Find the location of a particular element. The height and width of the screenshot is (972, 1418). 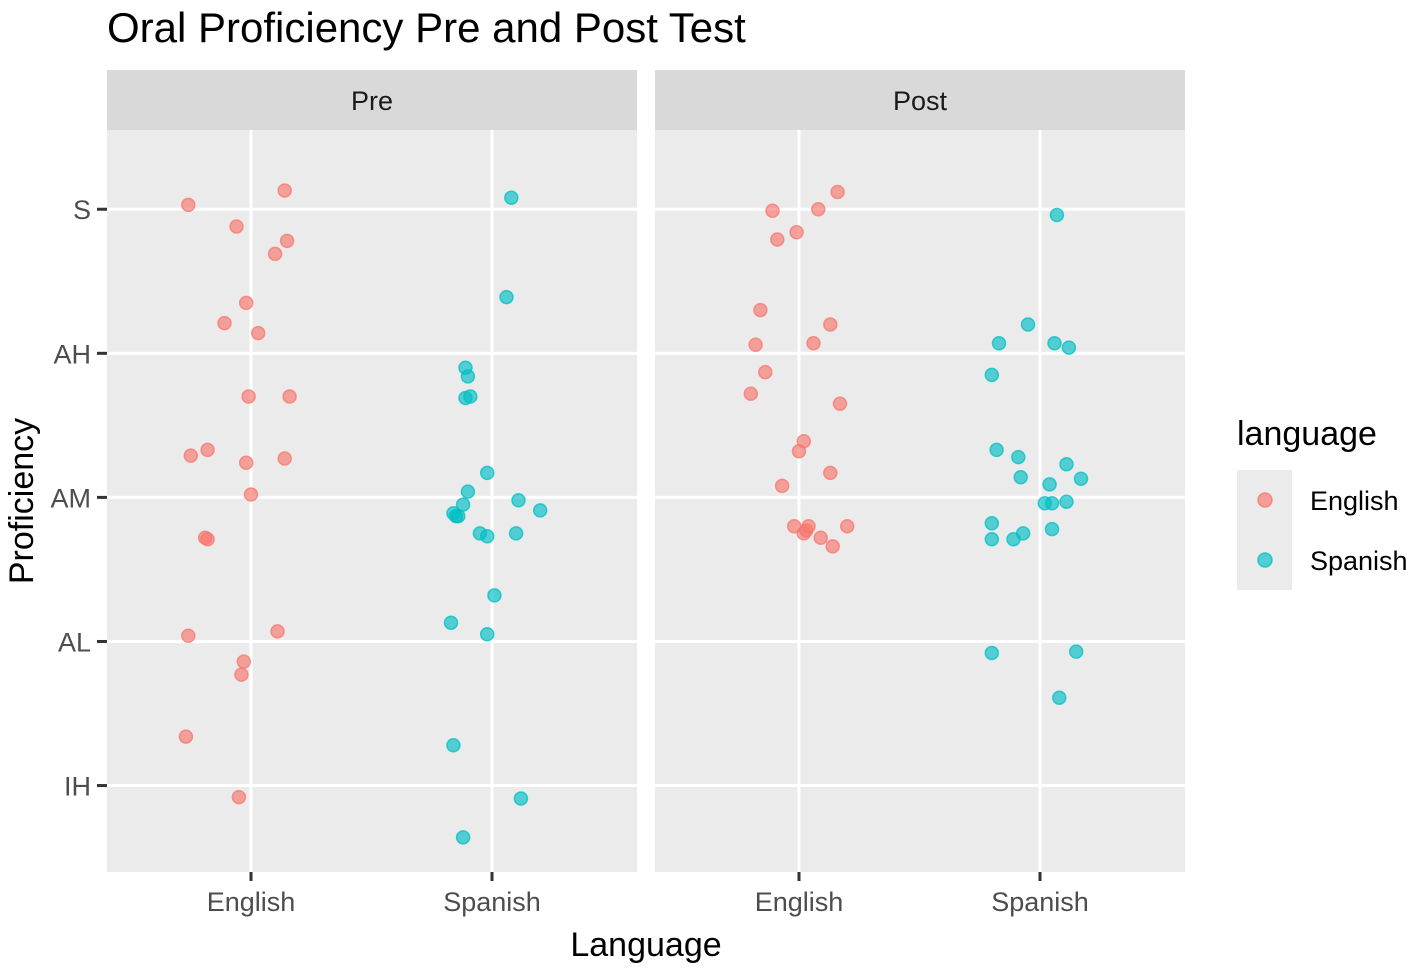

x-tick-label-pre-english: English is located at coordinates (251, 902).